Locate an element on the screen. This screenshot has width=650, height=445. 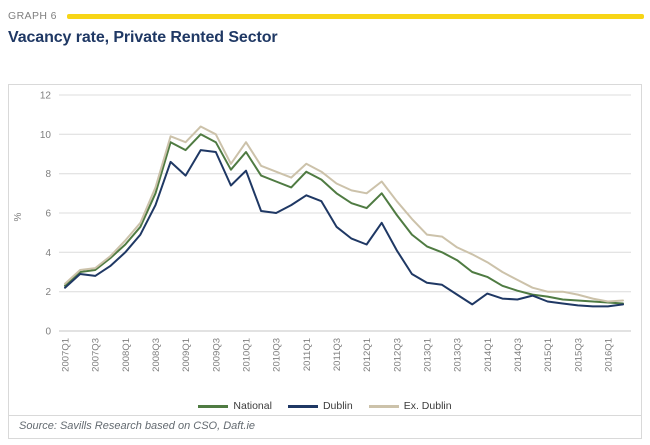
legend-label-ex-dublin: Ex. Dublin is located at coordinates (427, 406).